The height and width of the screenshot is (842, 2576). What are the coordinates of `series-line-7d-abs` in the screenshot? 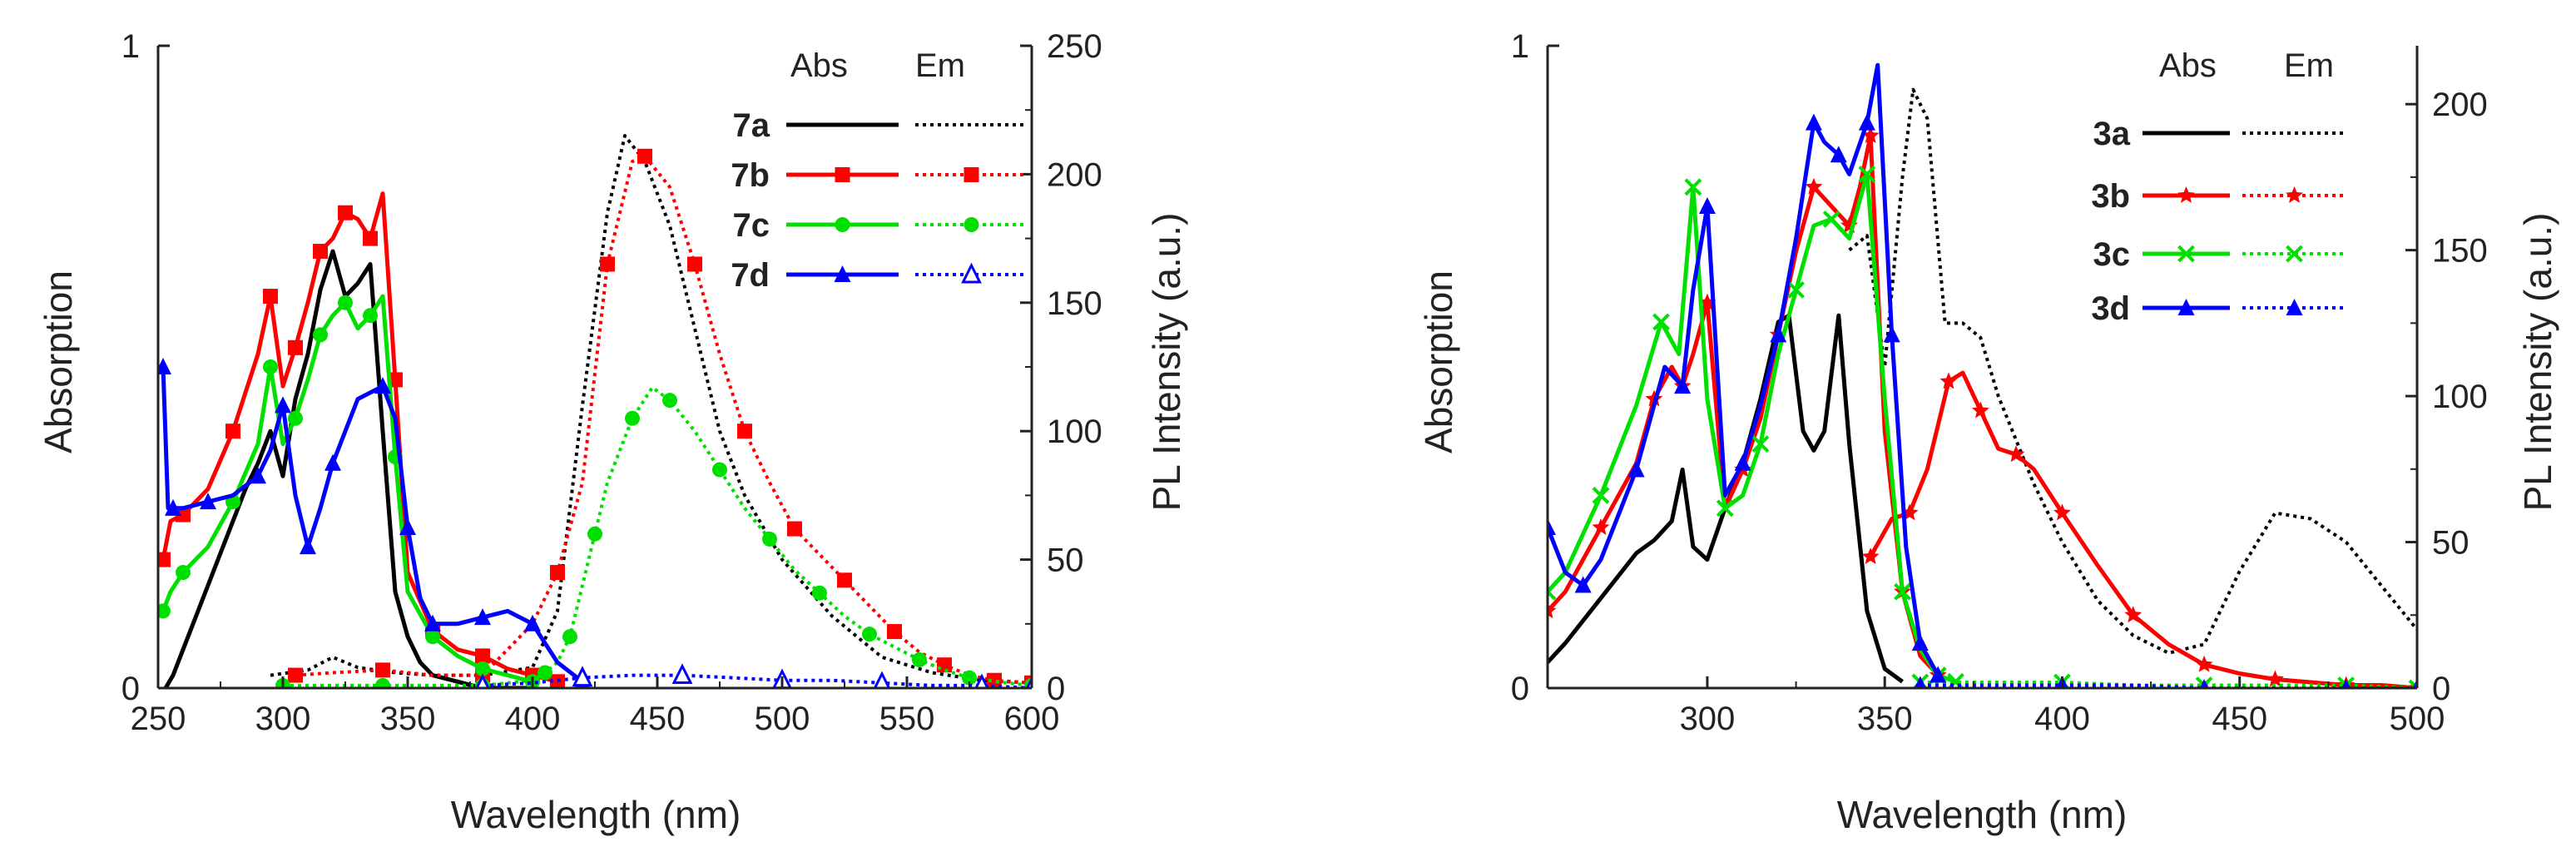 It's located at (372, 525).